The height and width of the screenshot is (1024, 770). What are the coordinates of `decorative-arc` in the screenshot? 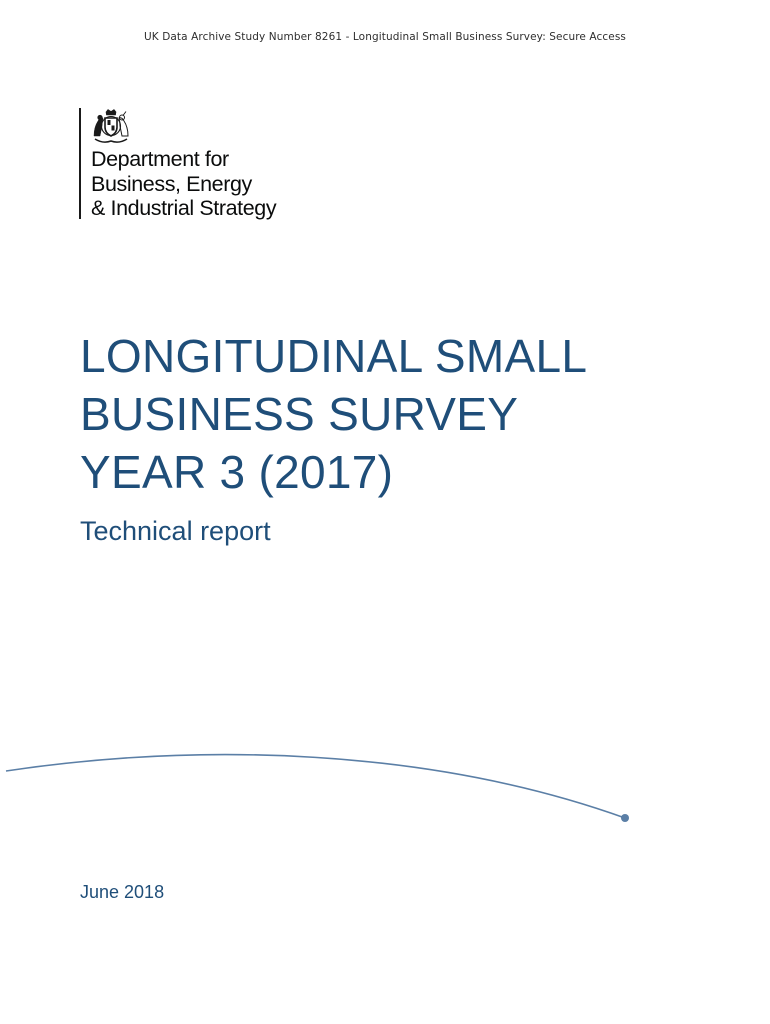 It's located at (317, 787).